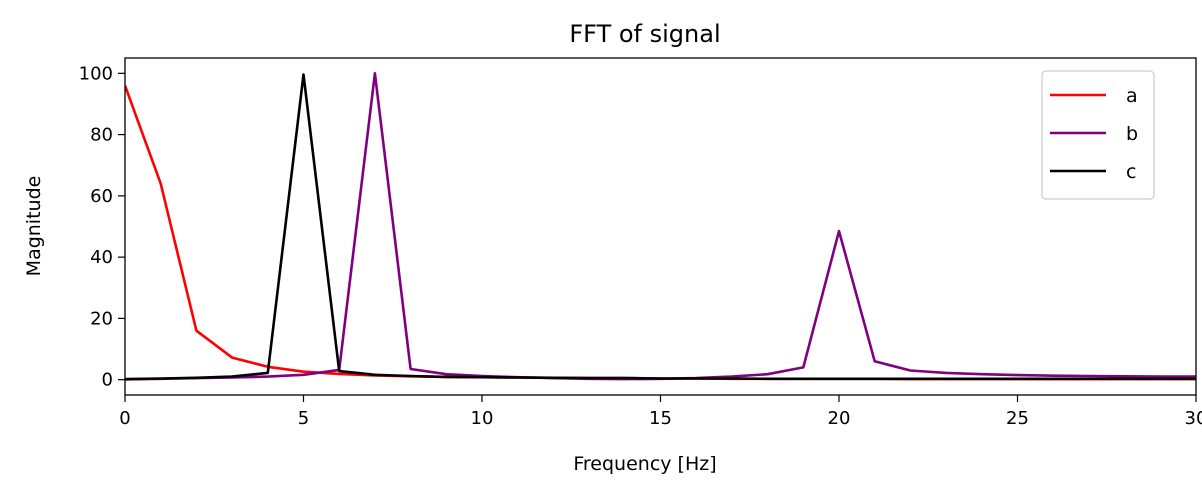  What do you see at coordinates (1132, 134) in the screenshot?
I see `legend-label-b: b` at bounding box center [1132, 134].